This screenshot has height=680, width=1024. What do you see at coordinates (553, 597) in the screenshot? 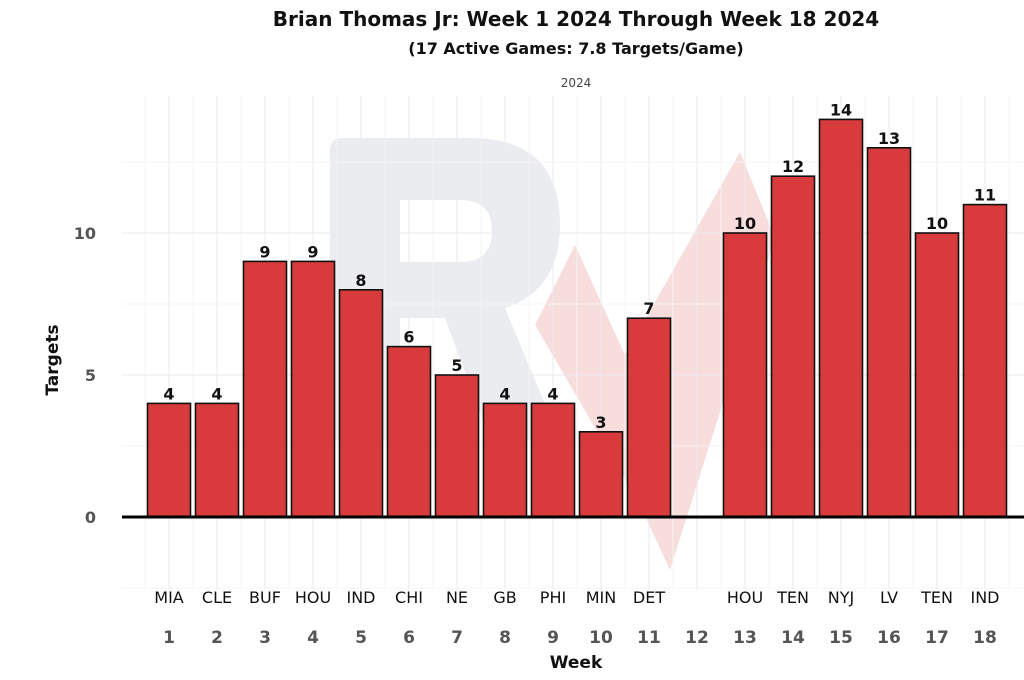
I see `opponent-label: PHI` at bounding box center [553, 597].